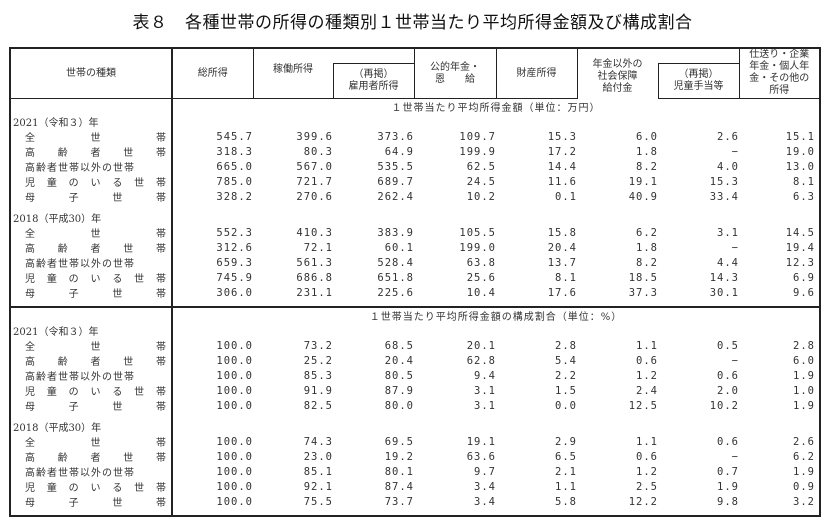  I want to click on value-cell: 19.2, so click(399, 456).